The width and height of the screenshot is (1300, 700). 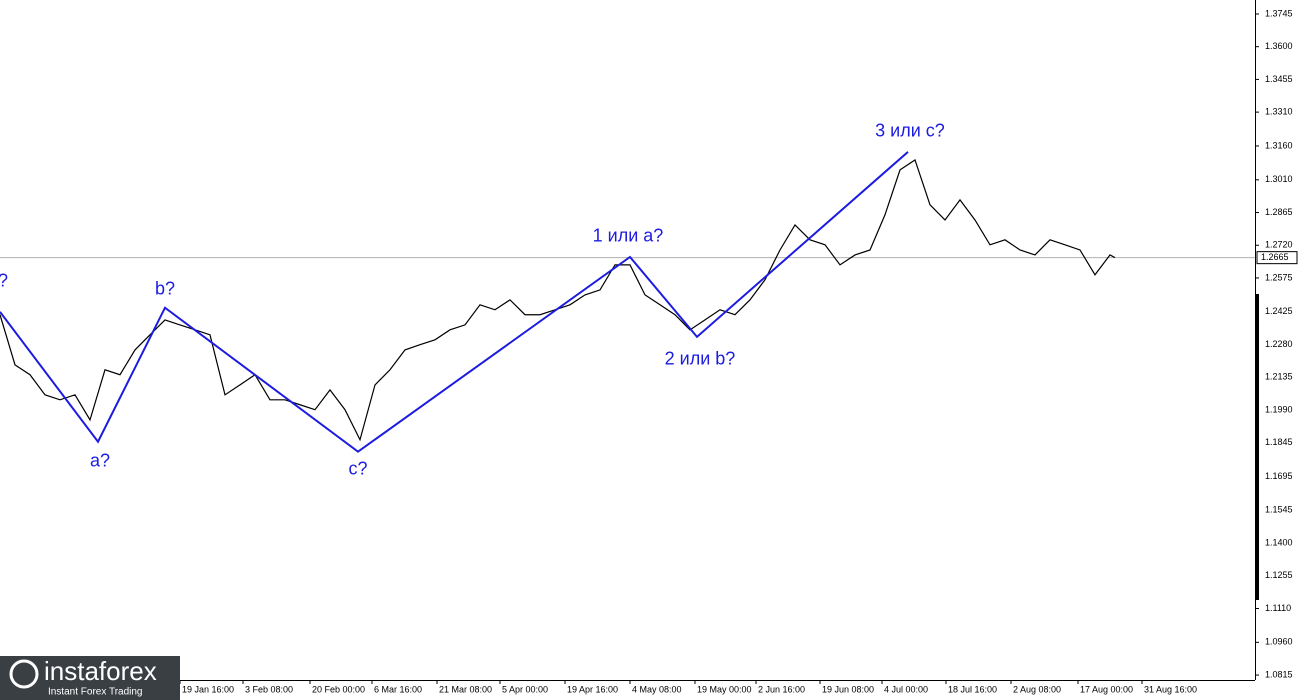 I want to click on x-tick-label: 19 Jan 16:00, so click(x=208, y=689).